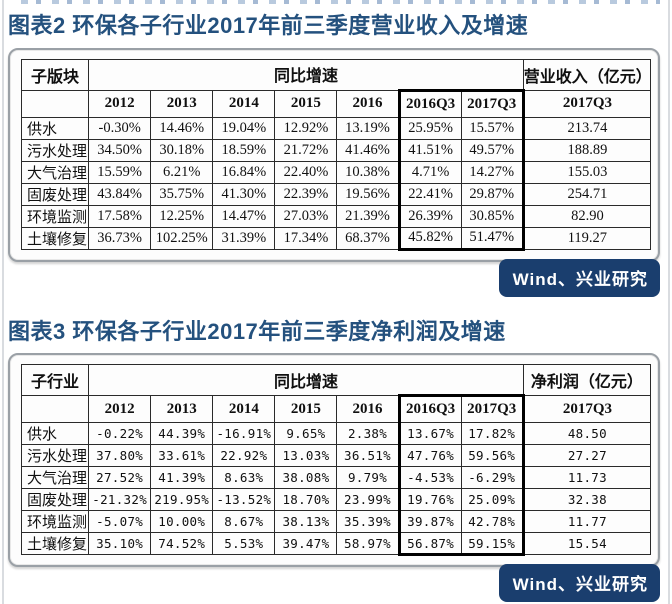  I want to click on growth-cell: 15.57%, so click(492, 128).